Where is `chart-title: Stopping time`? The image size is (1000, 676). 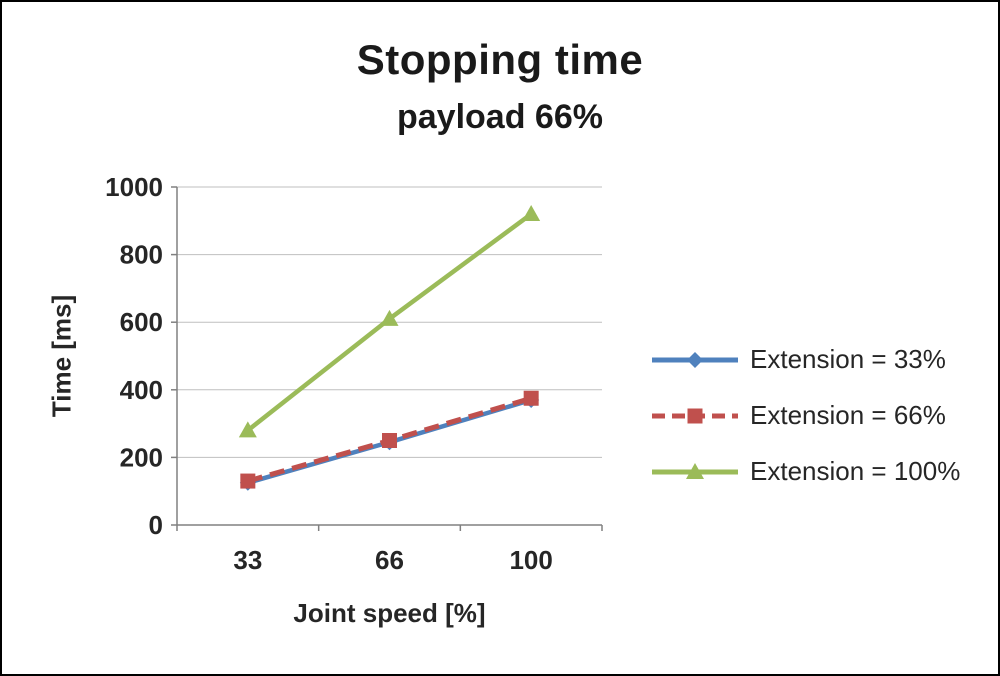 chart-title: Stopping time is located at coordinates (500, 59).